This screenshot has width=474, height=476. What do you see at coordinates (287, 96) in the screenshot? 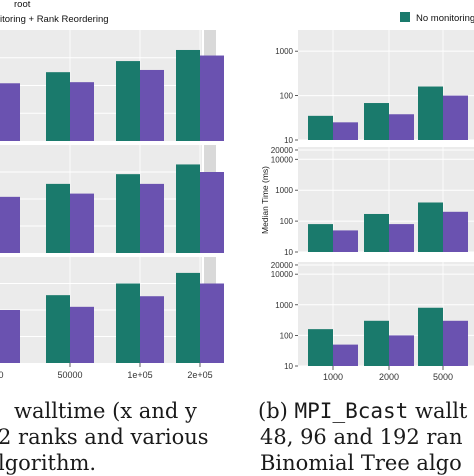
I see `right-ytick-label-1-2: 100` at bounding box center [287, 96].